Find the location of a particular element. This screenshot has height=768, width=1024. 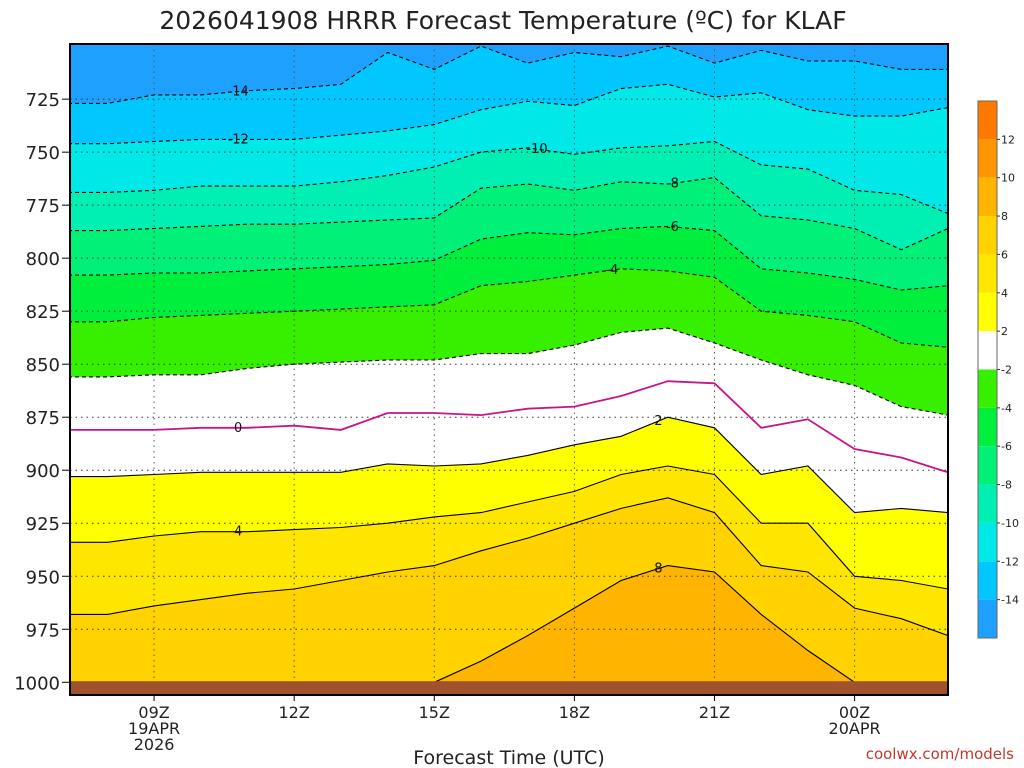

contour-line--8 is located at coordinates (509, 214).